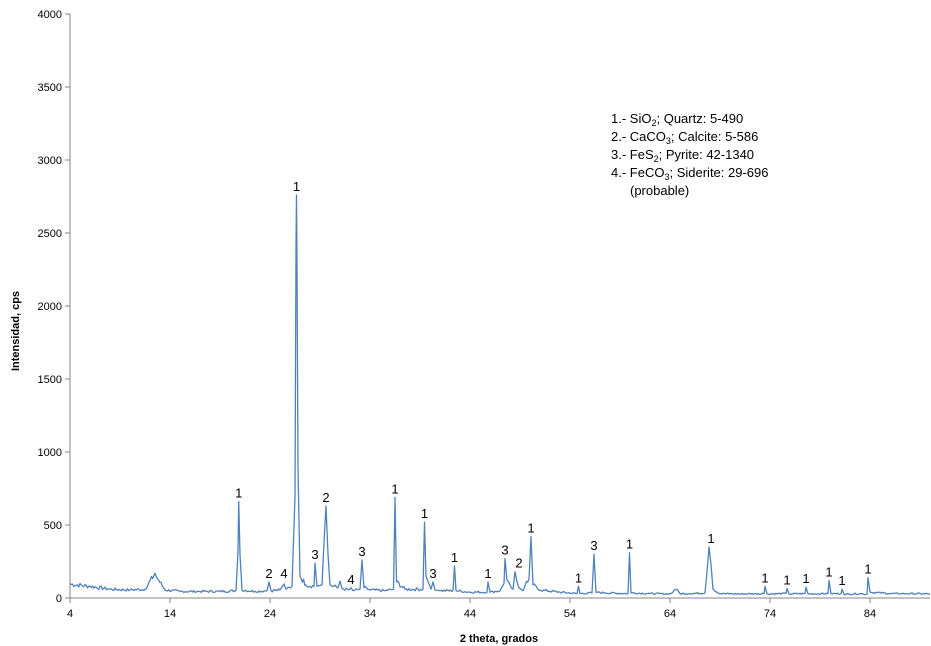 This screenshot has height=646, width=931. Describe the element at coordinates (683, 155) in the screenshot. I see `legend-pyrite: 3.- FeS2; Pyrite: 42-1340` at that location.